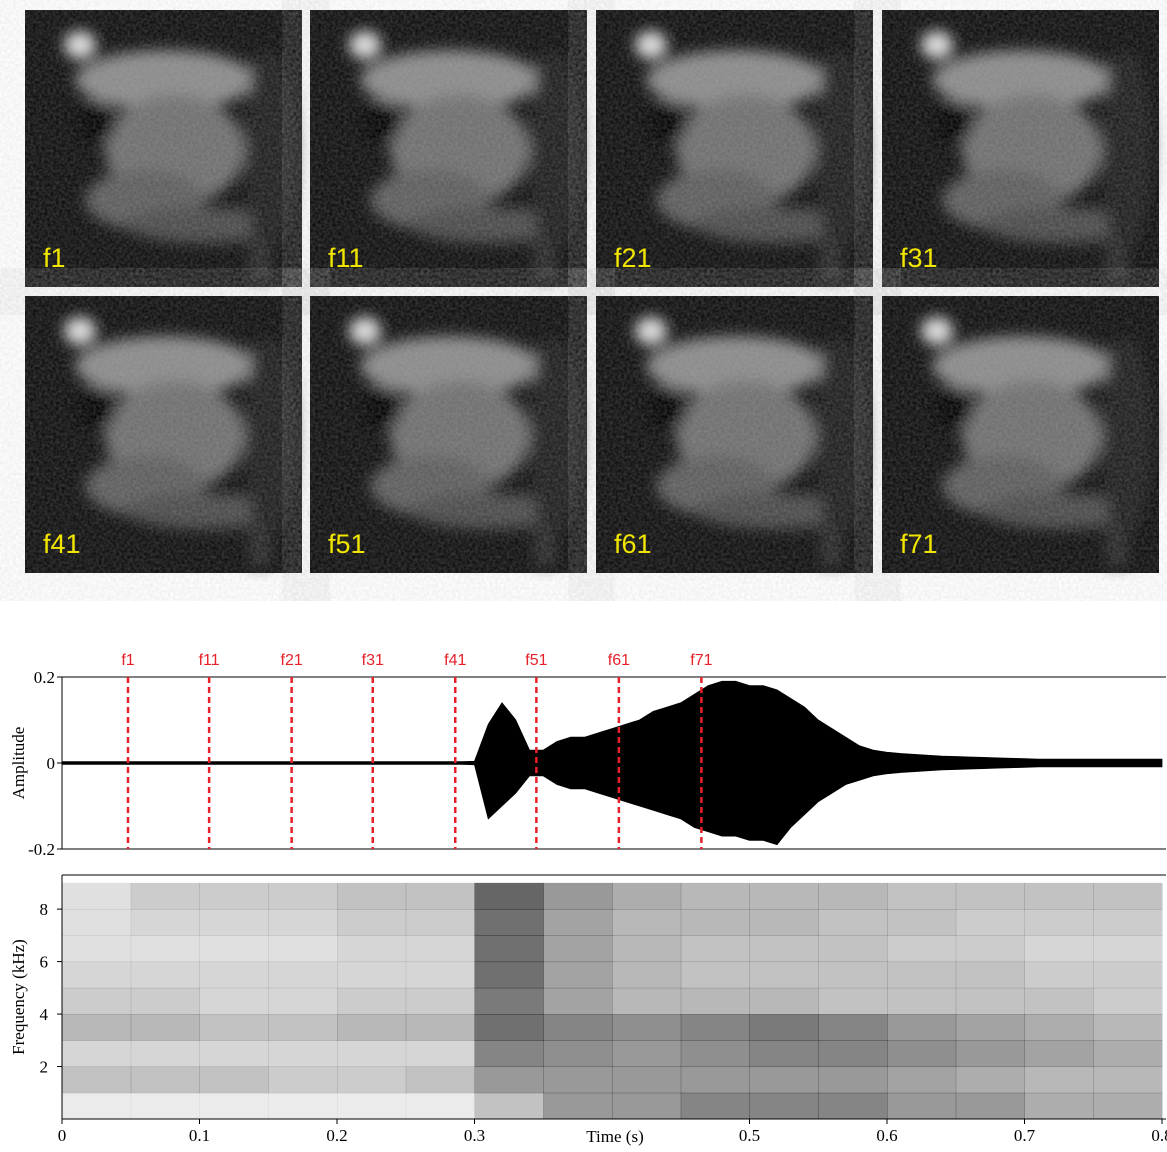 The height and width of the screenshot is (1152, 1167). Describe the element at coordinates (18, 997) in the screenshot. I see `y-axis-label: Frequency (kHz)` at that location.